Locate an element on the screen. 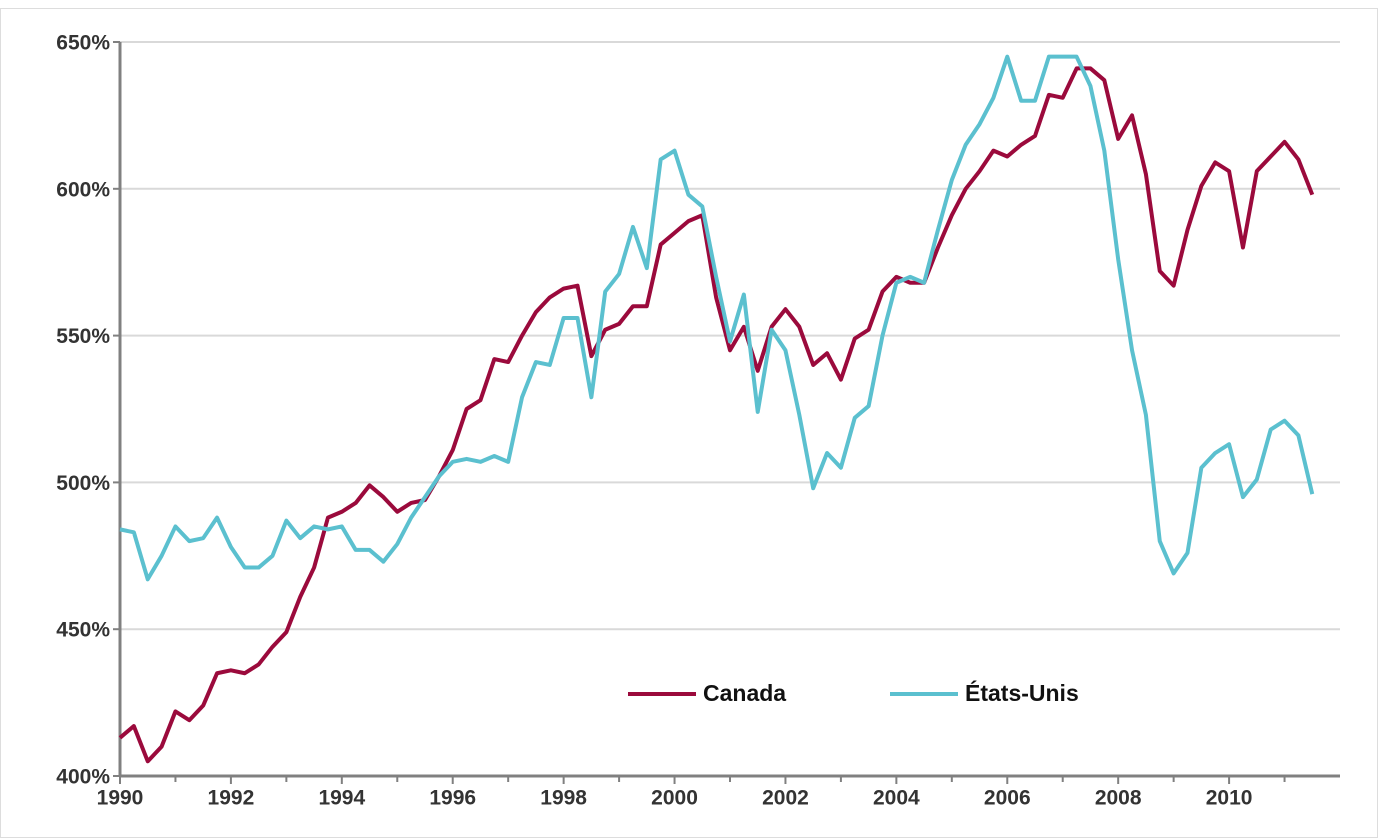 The image size is (1379, 839). y-tick-label: 600% is located at coordinates (83, 189).